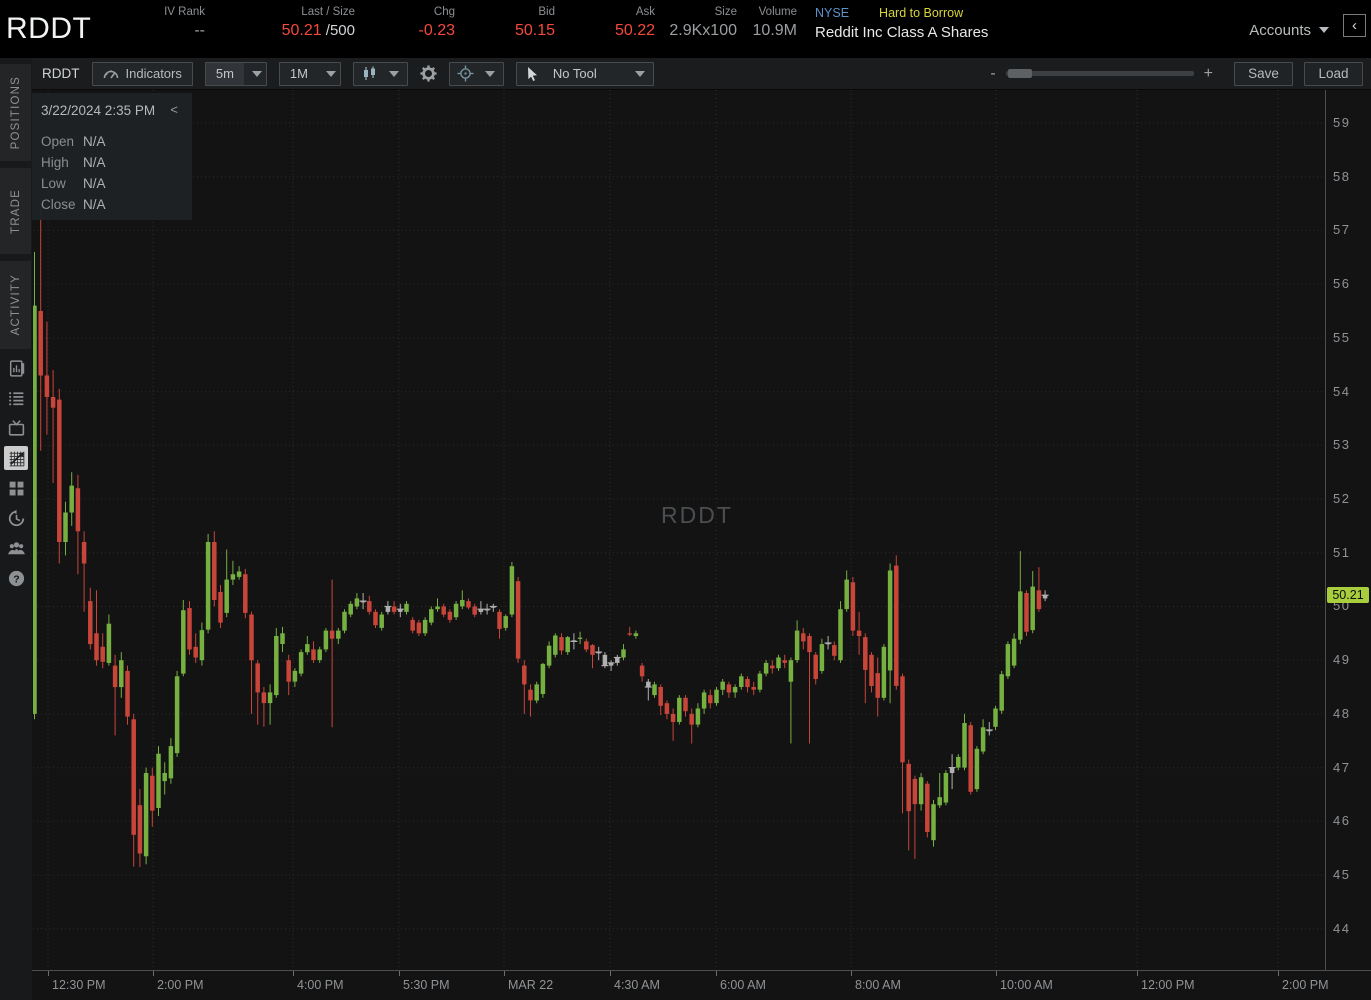 The image size is (1371, 1000). I want to click on price-axis-label: 57, so click(1342, 229).